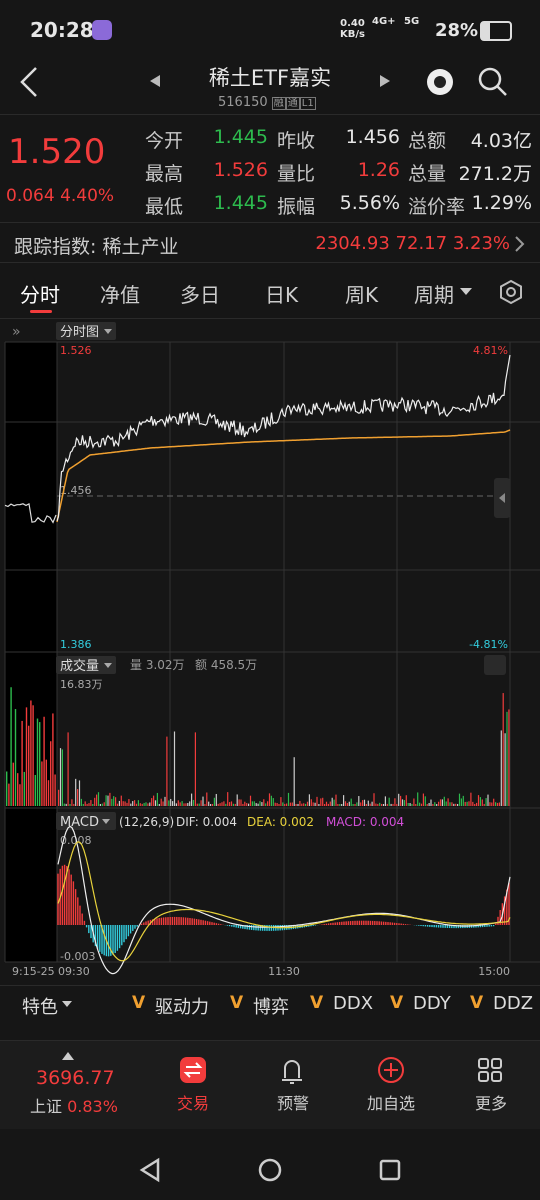  What do you see at coordinates (432, 1003) in the screenshot?
I see `indicator: DDY` at bounding box center [432, 1003].